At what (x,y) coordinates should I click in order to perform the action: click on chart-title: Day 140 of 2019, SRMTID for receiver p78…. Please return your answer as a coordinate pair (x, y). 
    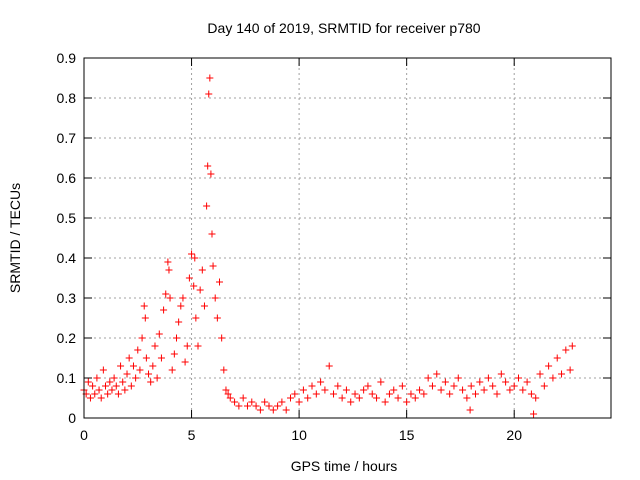
    Looking at the image, I should click on (343, 28).